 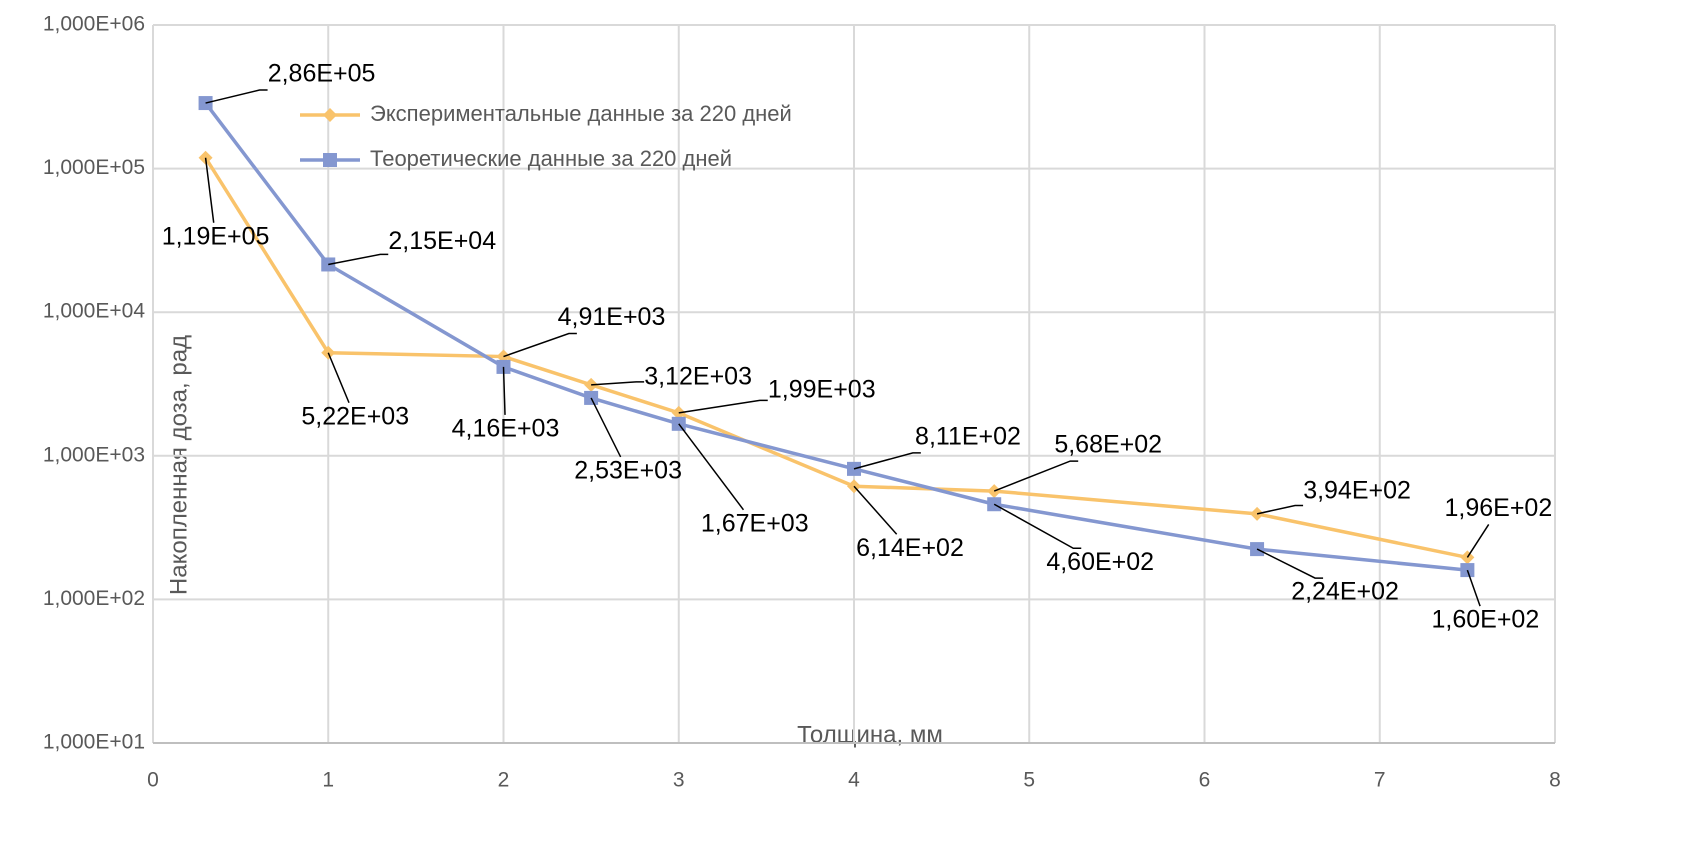 I want to click on x-tick-label: 6, so click(x=1205, y=780).